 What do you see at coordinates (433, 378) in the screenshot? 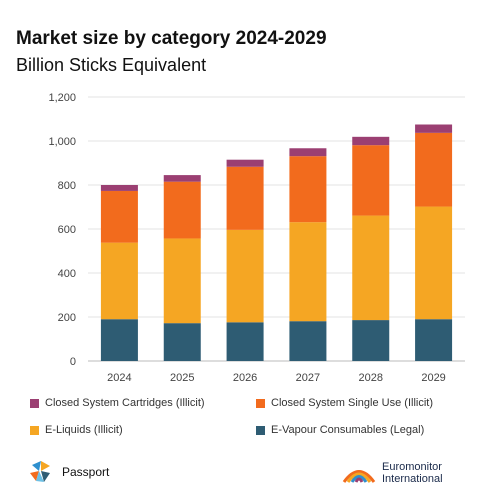
I see `x-tick-label: 2029` at bounding box center [433, 378].